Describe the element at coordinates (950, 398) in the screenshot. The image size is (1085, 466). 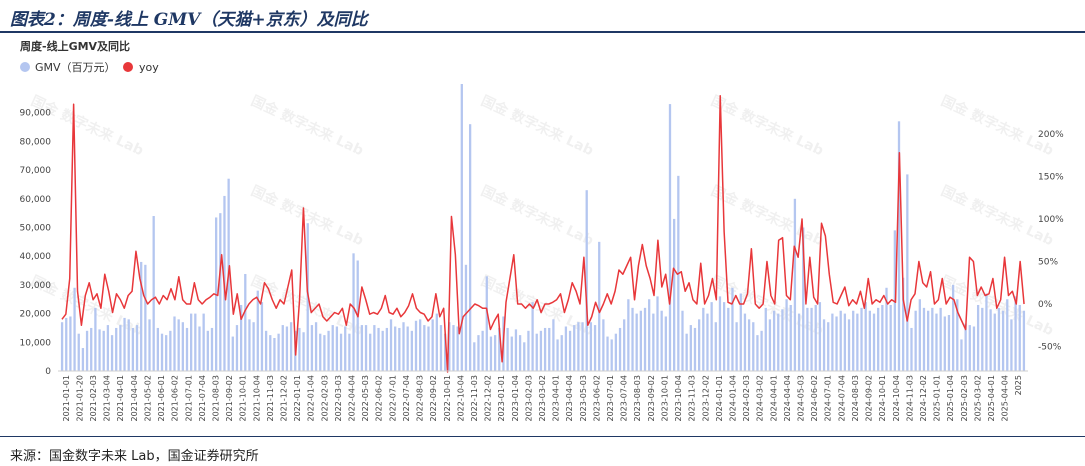
I see `x-tick-label: 2025-01-04` at that location.